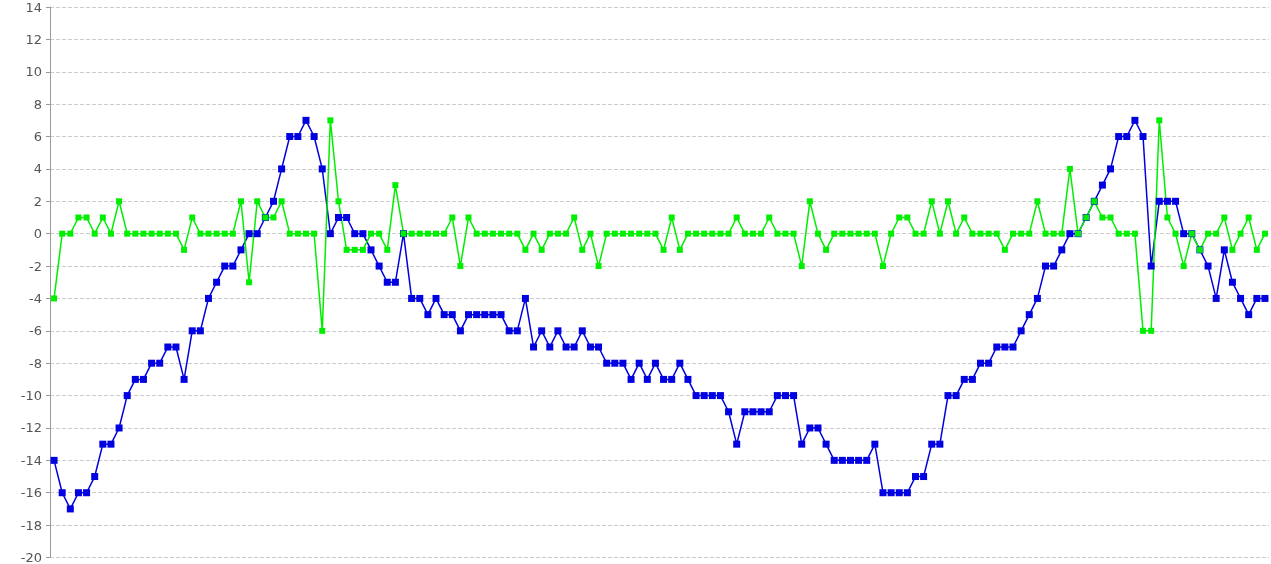  Describe the element at coordinates (31, 525) in the screenshot. I see `y-tick-label: -18` at that location.